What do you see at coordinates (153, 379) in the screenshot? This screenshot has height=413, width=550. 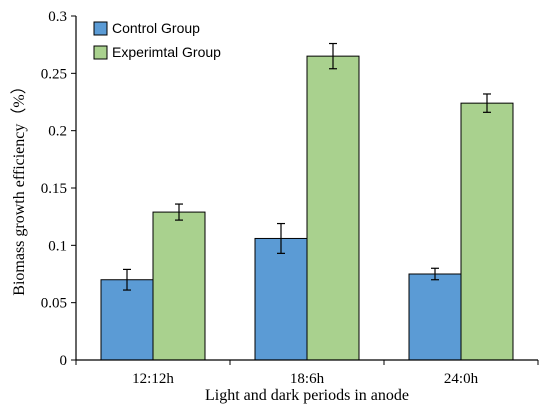 I see `x-tick-label: 12:12h` at bounding box center [153, 379].